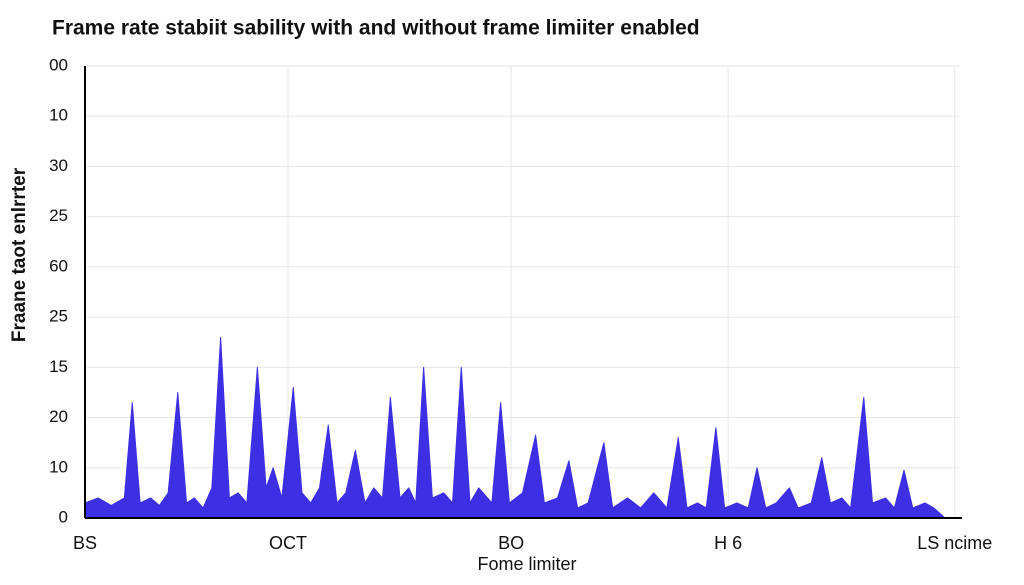 This screenshot has height=585, width=1024. I want to click on x-tick-label: H 6, so click(728, 543).